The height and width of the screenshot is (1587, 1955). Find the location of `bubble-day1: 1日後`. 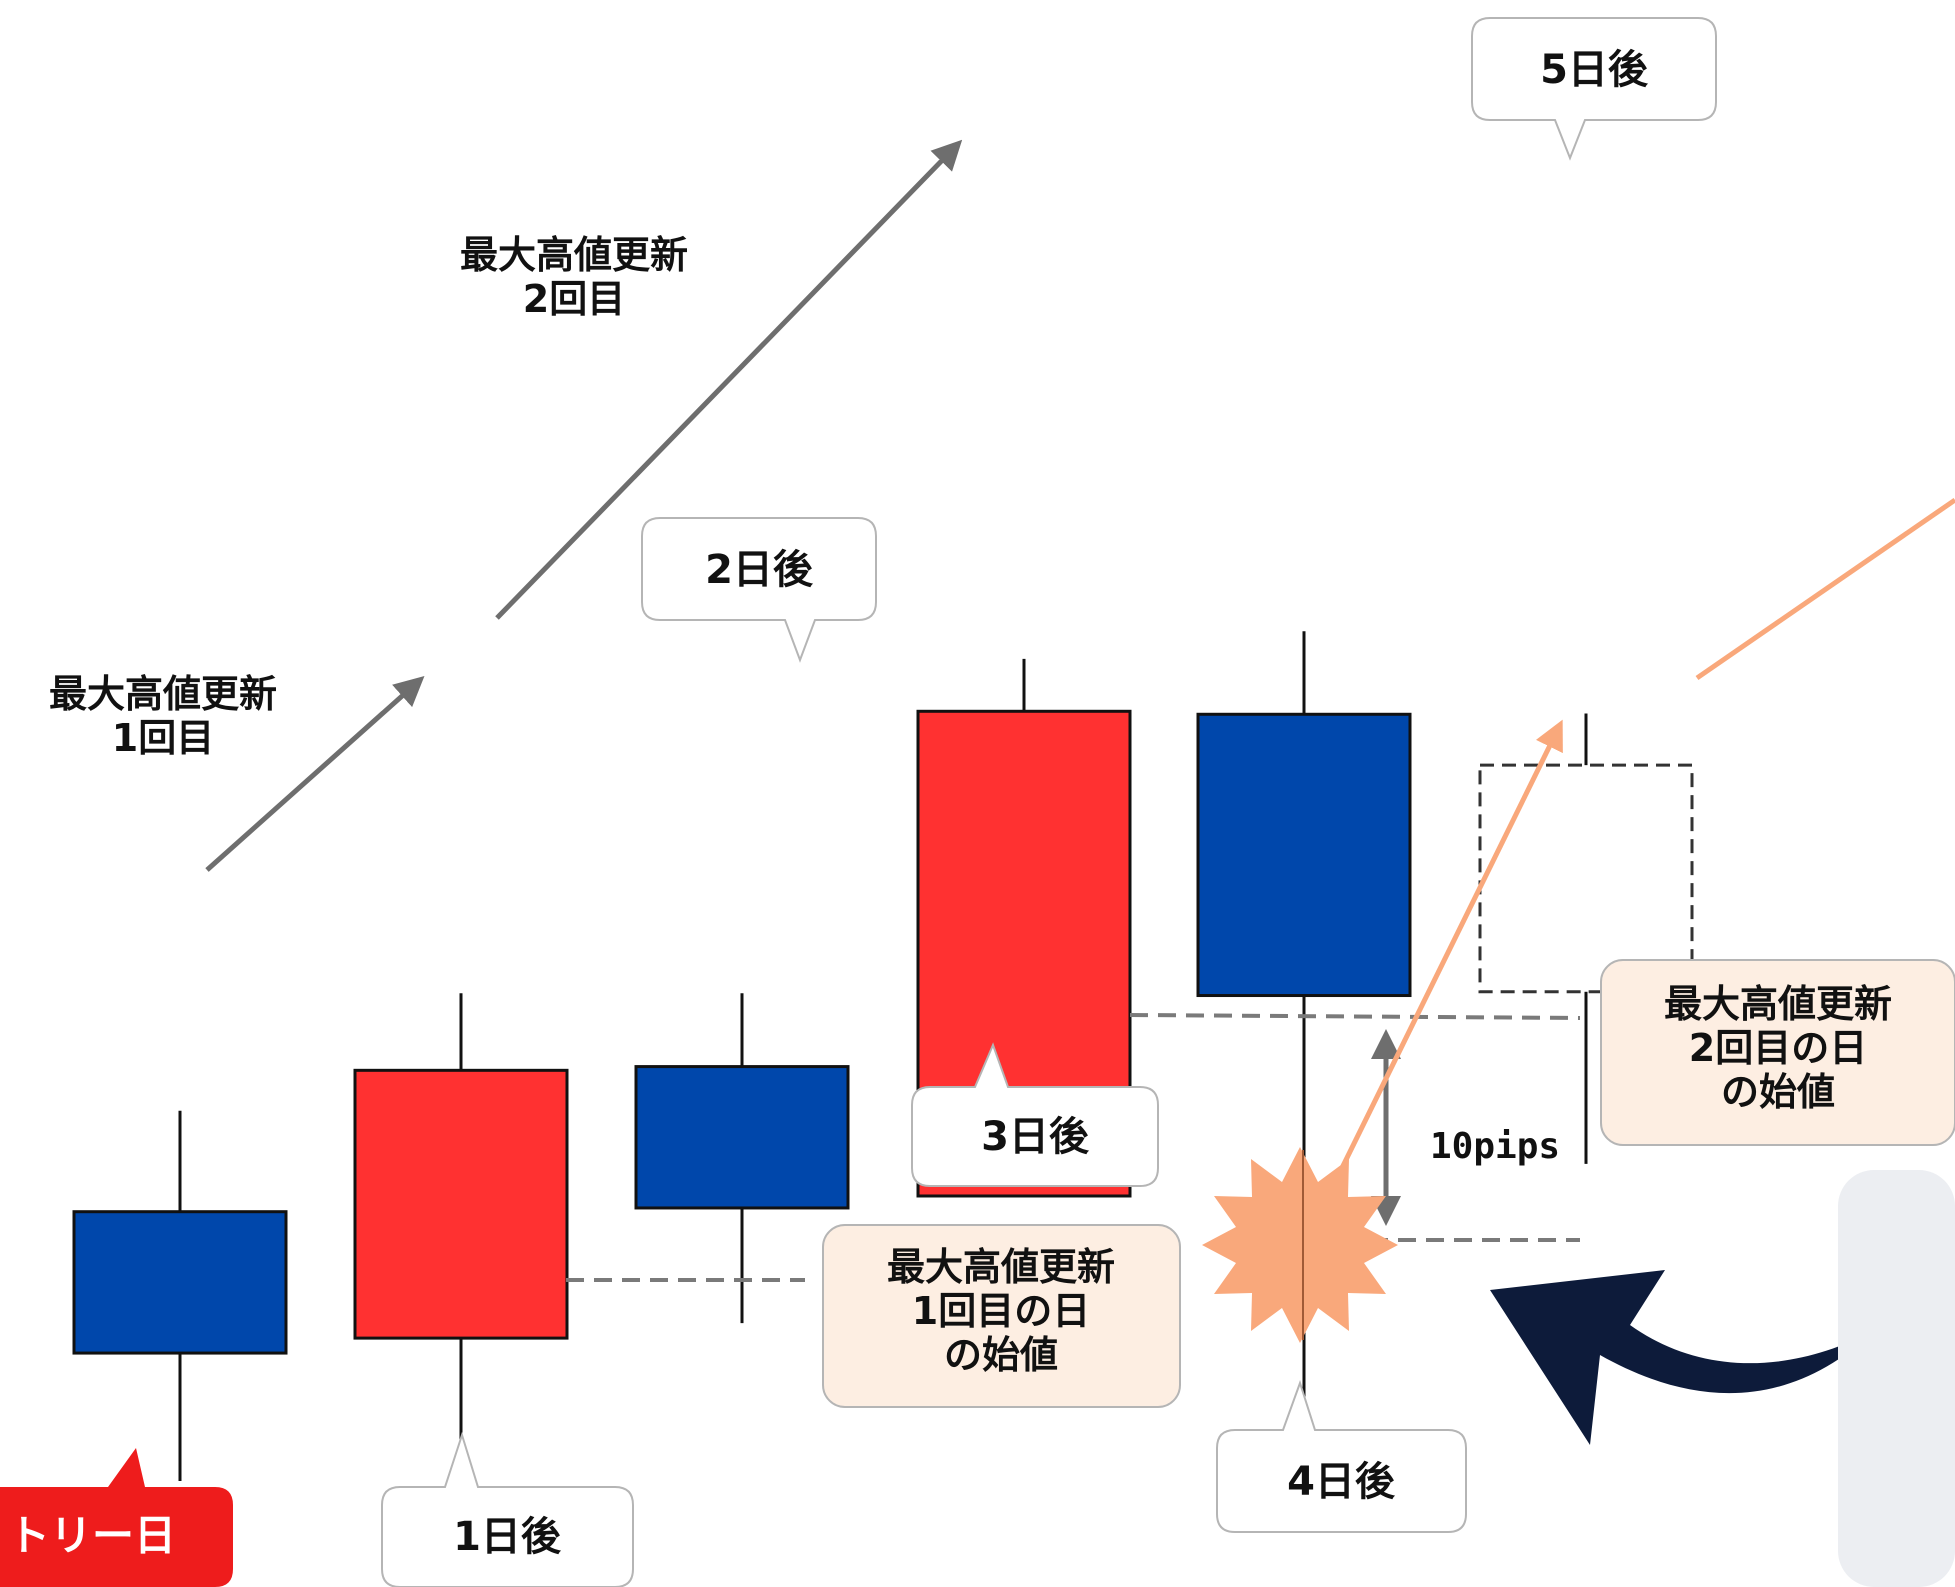

bubble-day1: 1日後 is located at coordinates (507, 1509).